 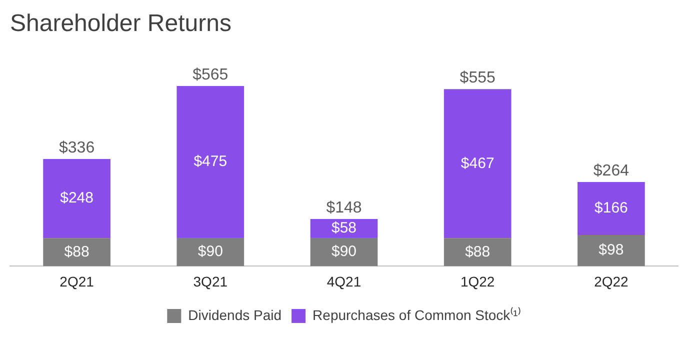 I want to click on chart-title: Shareholder Returns, so click(x=121, y=24).